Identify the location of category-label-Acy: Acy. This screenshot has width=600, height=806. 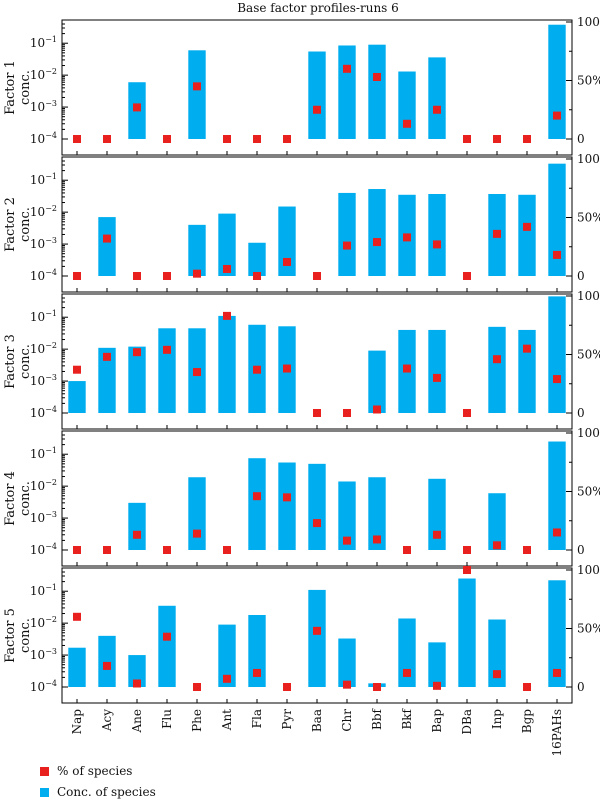
(107, 720).